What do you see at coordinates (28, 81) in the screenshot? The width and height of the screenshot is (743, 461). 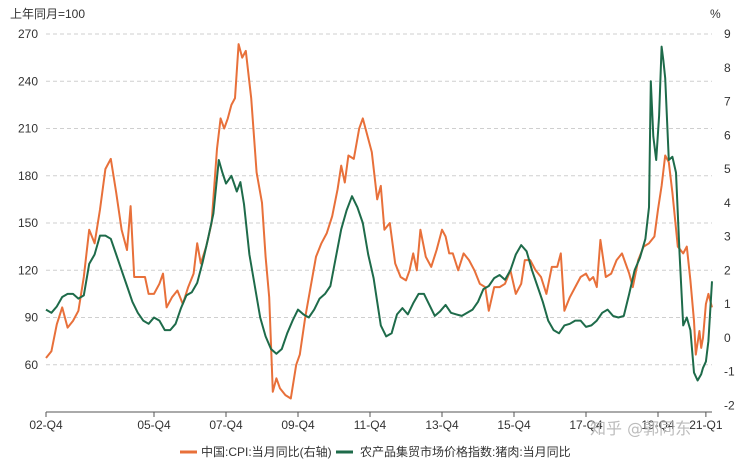 I see `left-tick-label: 240` at bounding box center [28, 81].